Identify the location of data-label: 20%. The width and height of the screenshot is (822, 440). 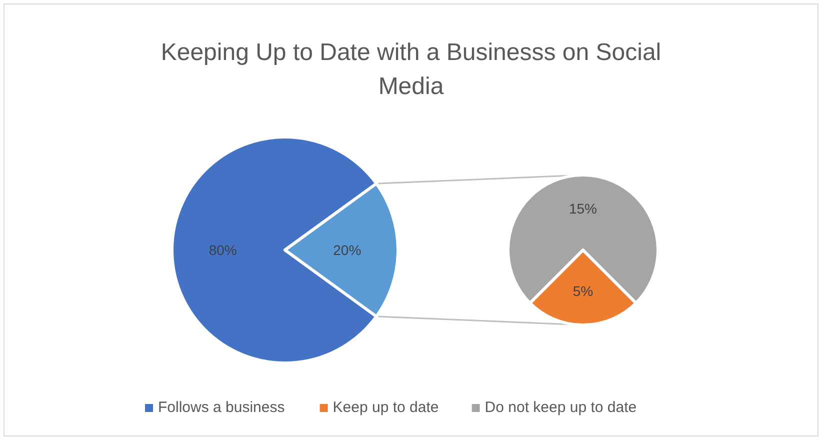
(347, 250).